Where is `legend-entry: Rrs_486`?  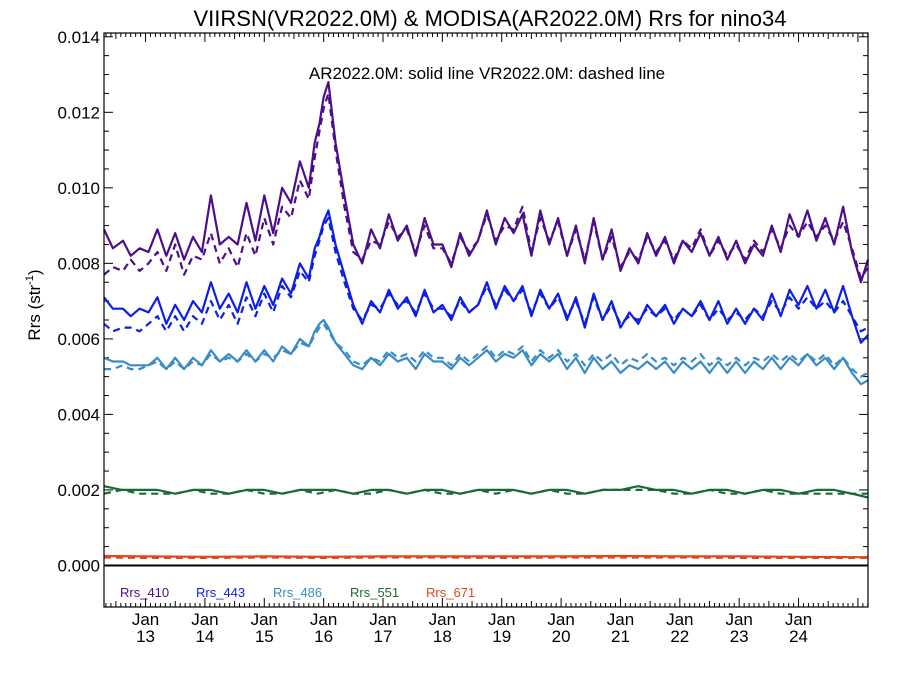 legend-entry: Rrs_486 is located at coordinates (297, 592).